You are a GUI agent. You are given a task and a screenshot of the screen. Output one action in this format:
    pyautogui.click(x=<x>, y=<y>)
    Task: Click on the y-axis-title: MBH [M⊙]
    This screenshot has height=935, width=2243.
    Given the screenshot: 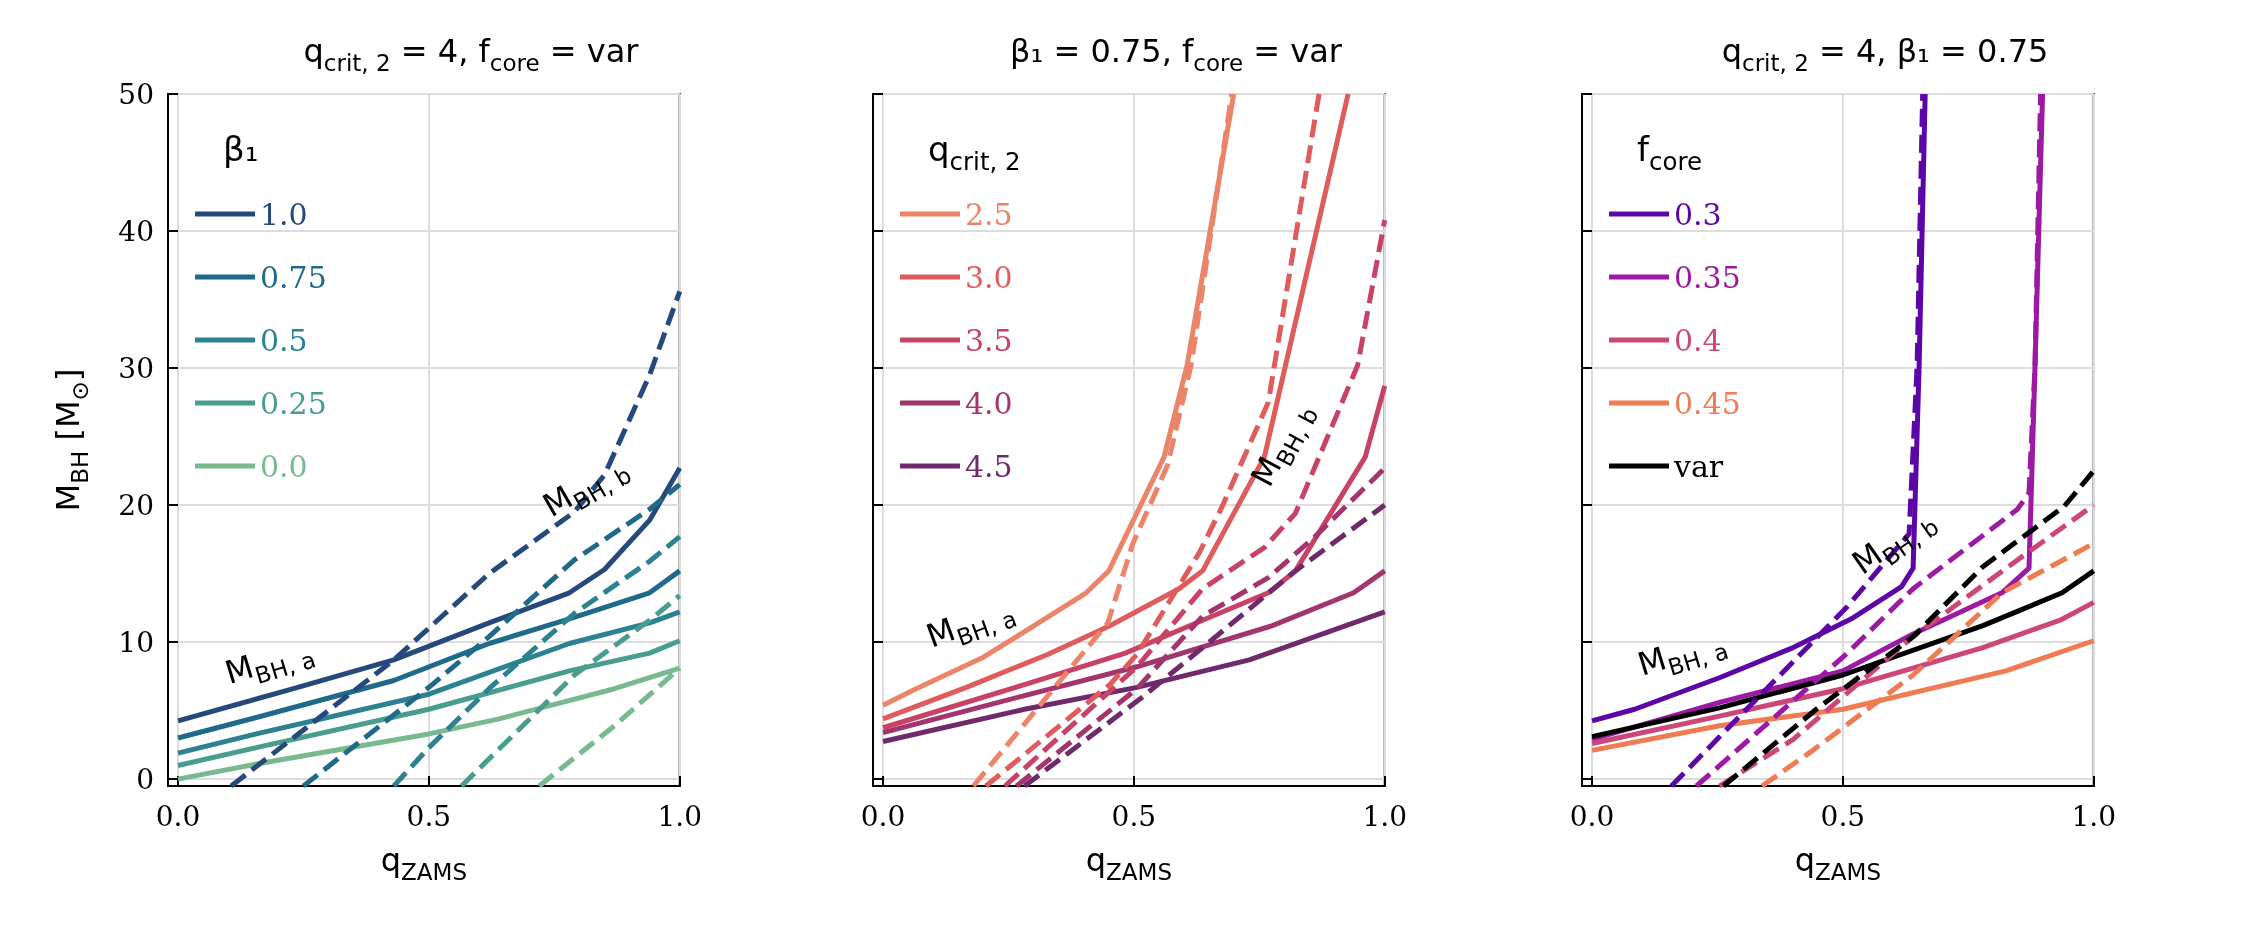 What is the action you would take?
    pyautogui.click(x=71, y=440)
    